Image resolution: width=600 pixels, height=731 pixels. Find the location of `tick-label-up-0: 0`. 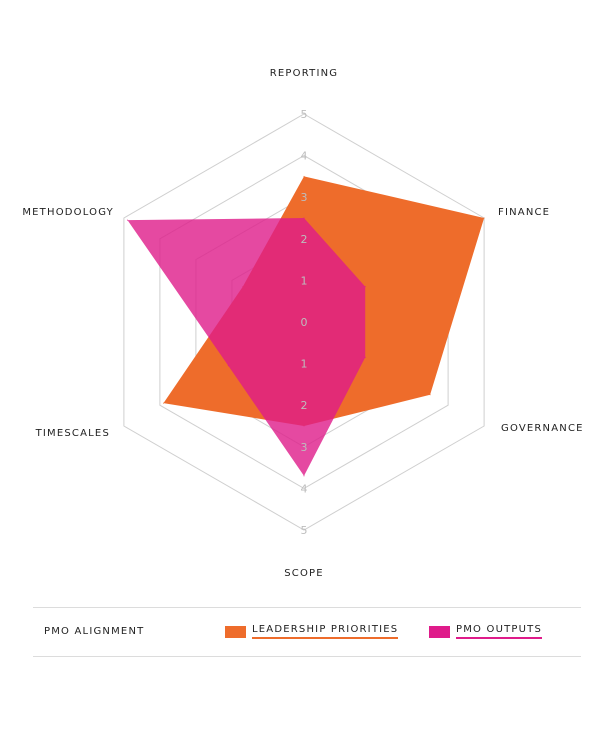

tick-label-up-0: 0 is located at coordinates (304, 322).